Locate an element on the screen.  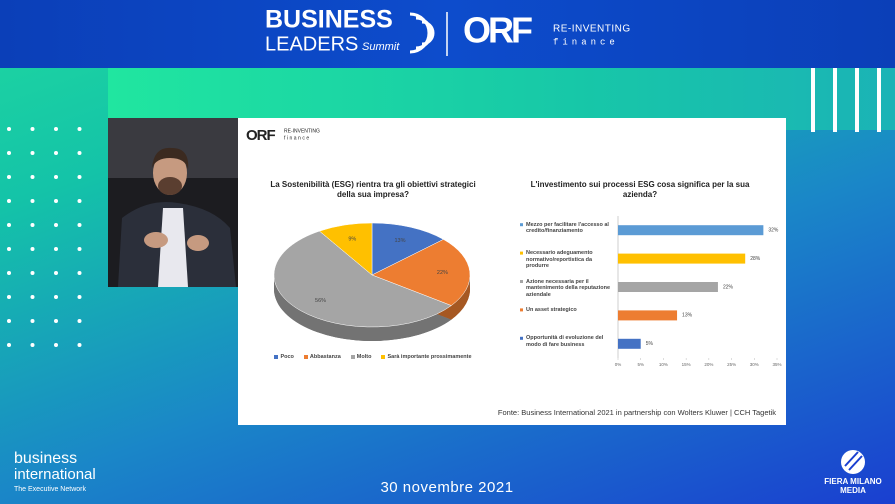
partner-line1: RE-INVENTING is located at coordinates (592, 29).